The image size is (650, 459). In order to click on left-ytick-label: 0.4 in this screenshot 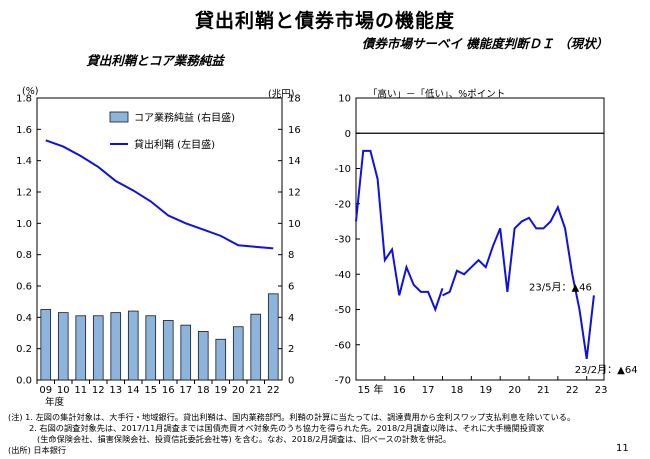, I will do `click(24, 318)`.